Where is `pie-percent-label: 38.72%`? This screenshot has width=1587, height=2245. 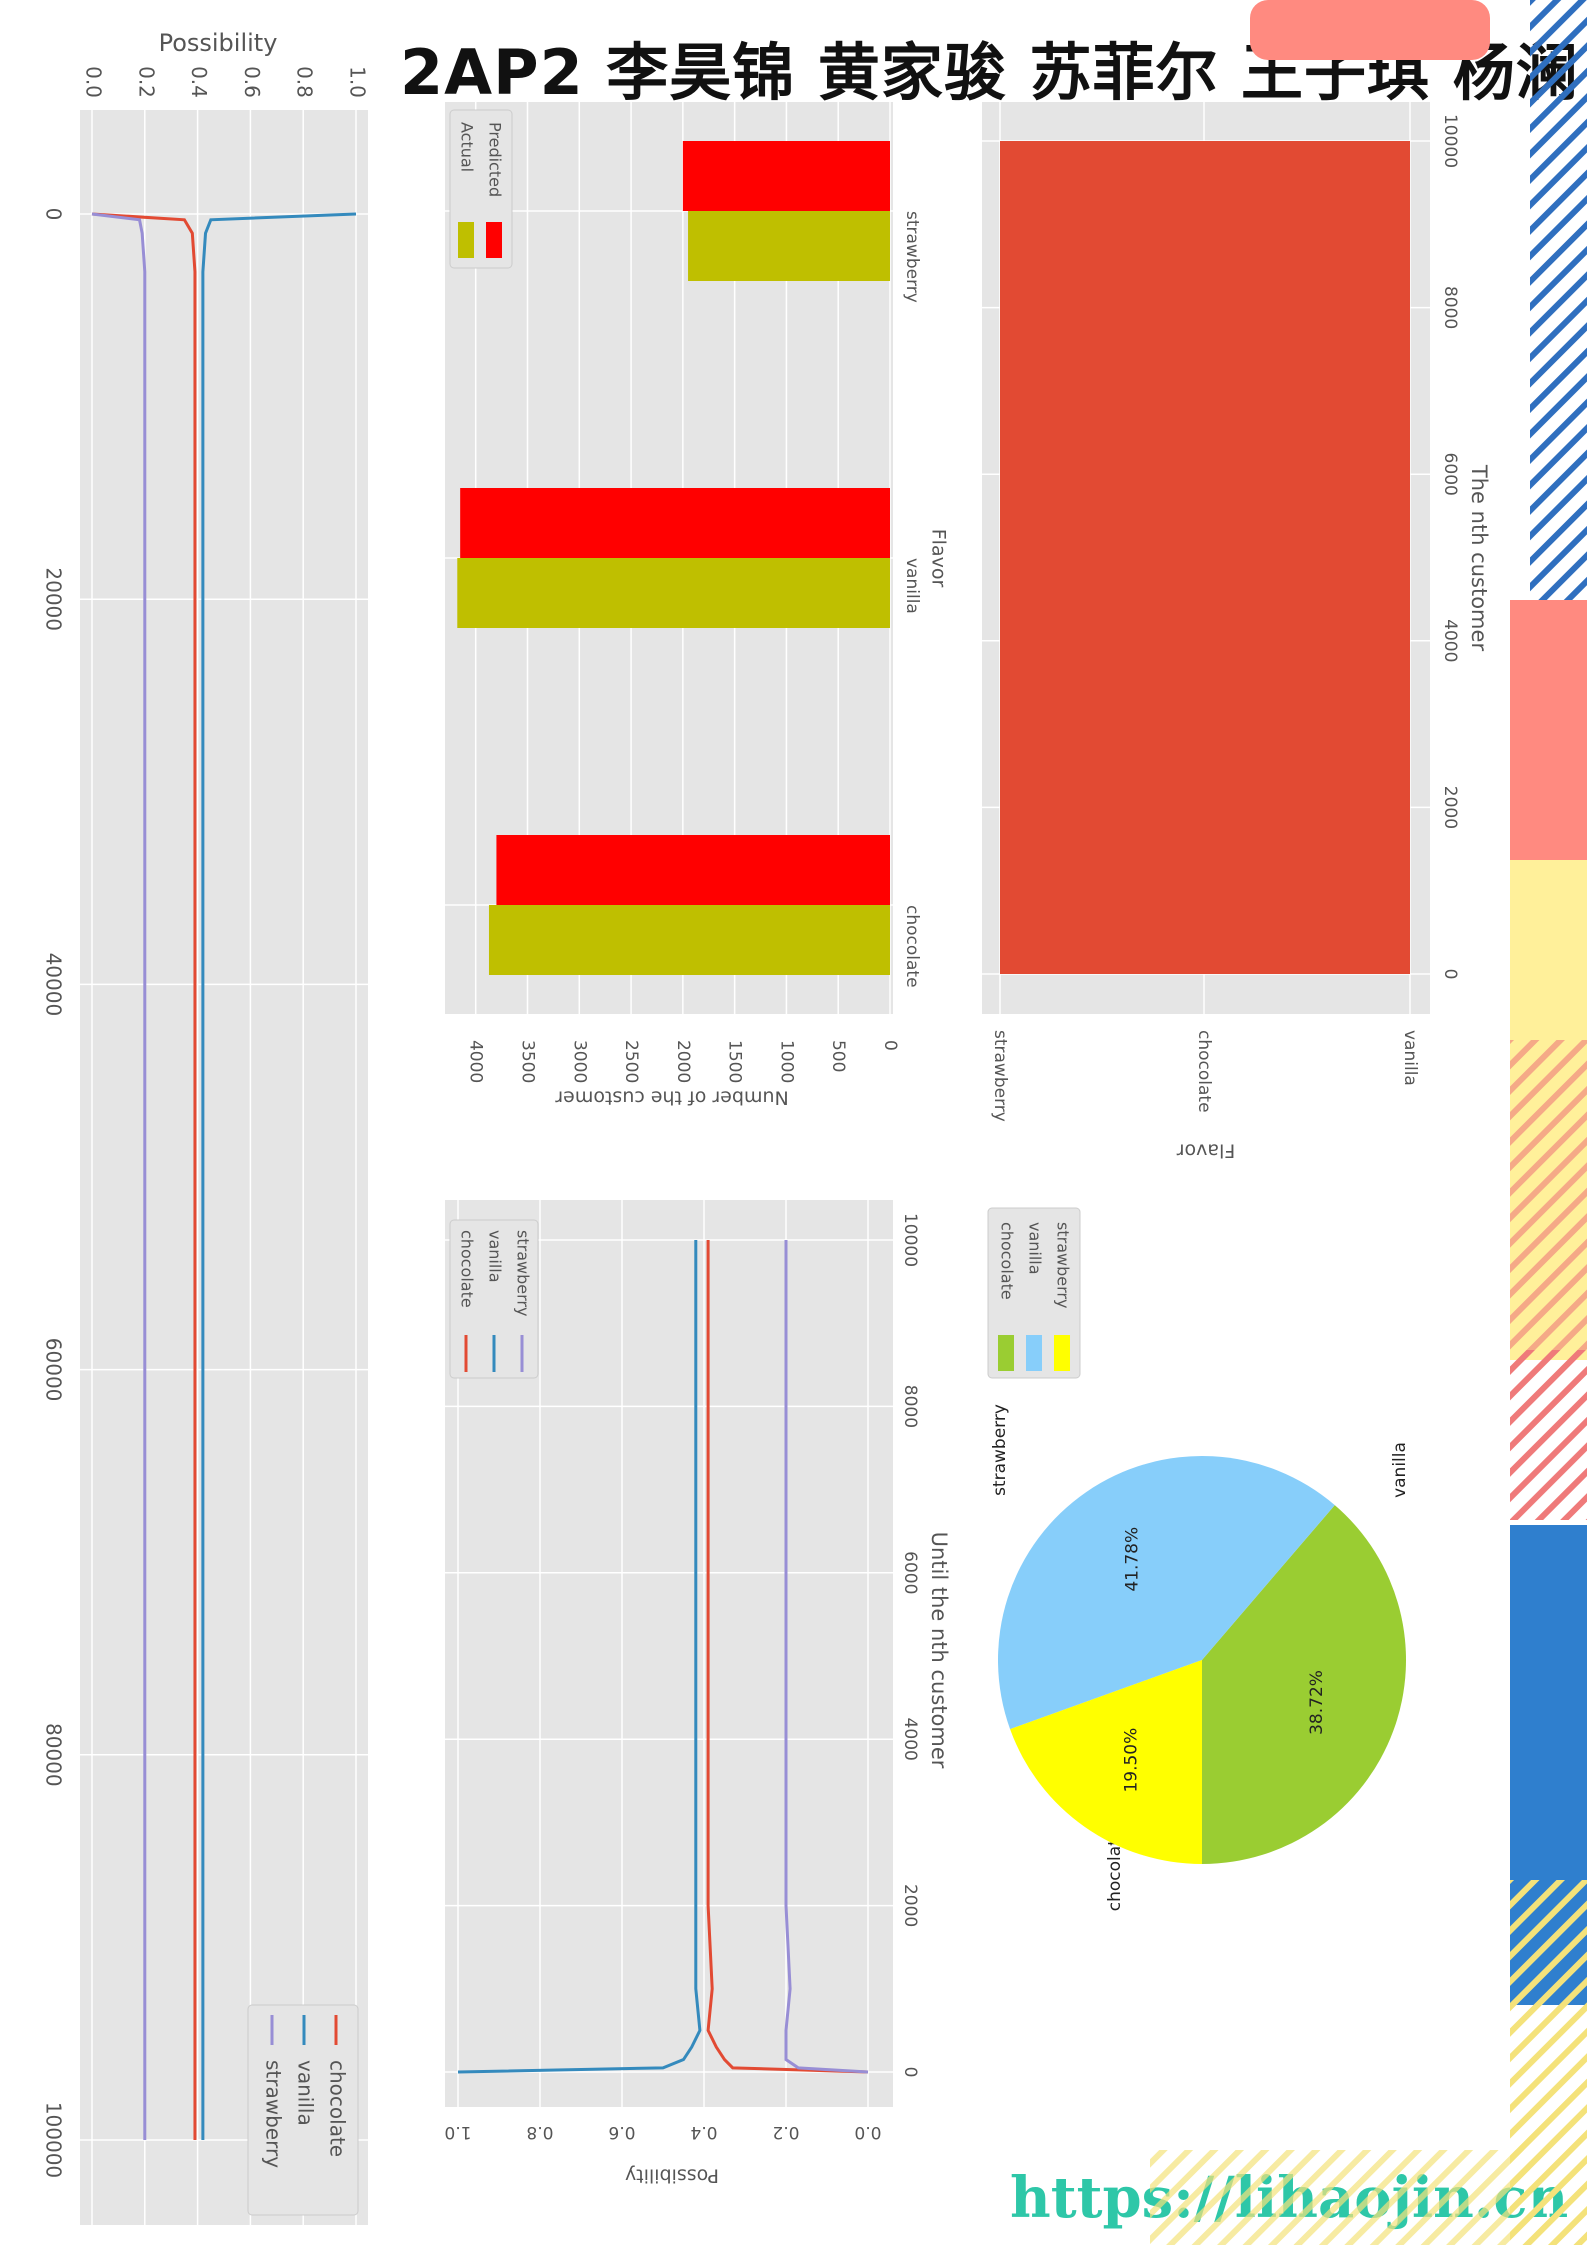 pie-percent-label: 38.72% is located at coordinates (1317, 1702).